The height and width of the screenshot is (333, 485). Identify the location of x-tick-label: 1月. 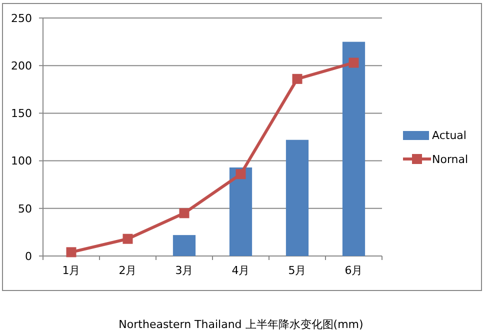
(71, 270).